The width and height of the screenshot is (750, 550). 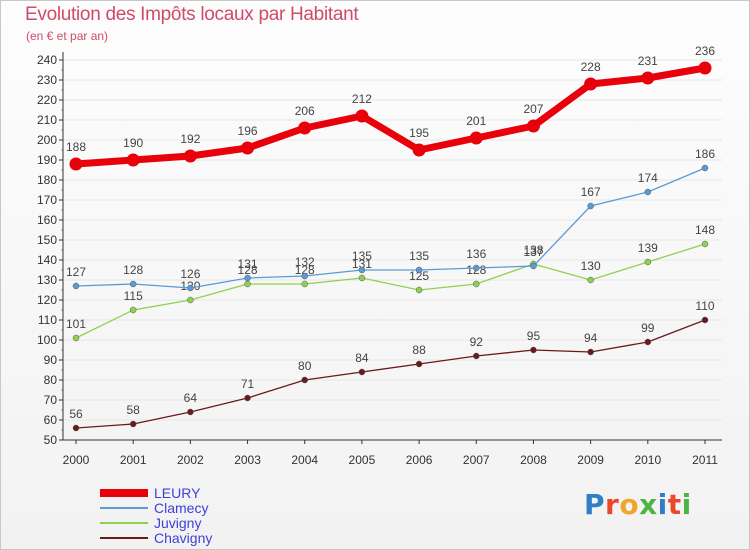 I want to click on logo-letter: r, so click(x=612, y=504).